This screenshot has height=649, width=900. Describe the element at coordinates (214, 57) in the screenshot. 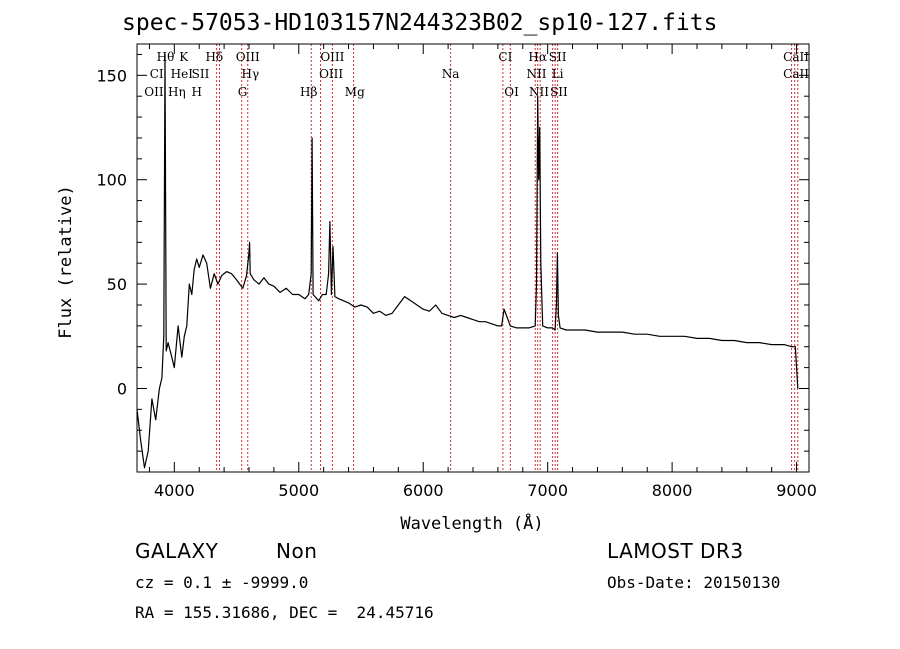

I see `line-label: Hδ` at that location.